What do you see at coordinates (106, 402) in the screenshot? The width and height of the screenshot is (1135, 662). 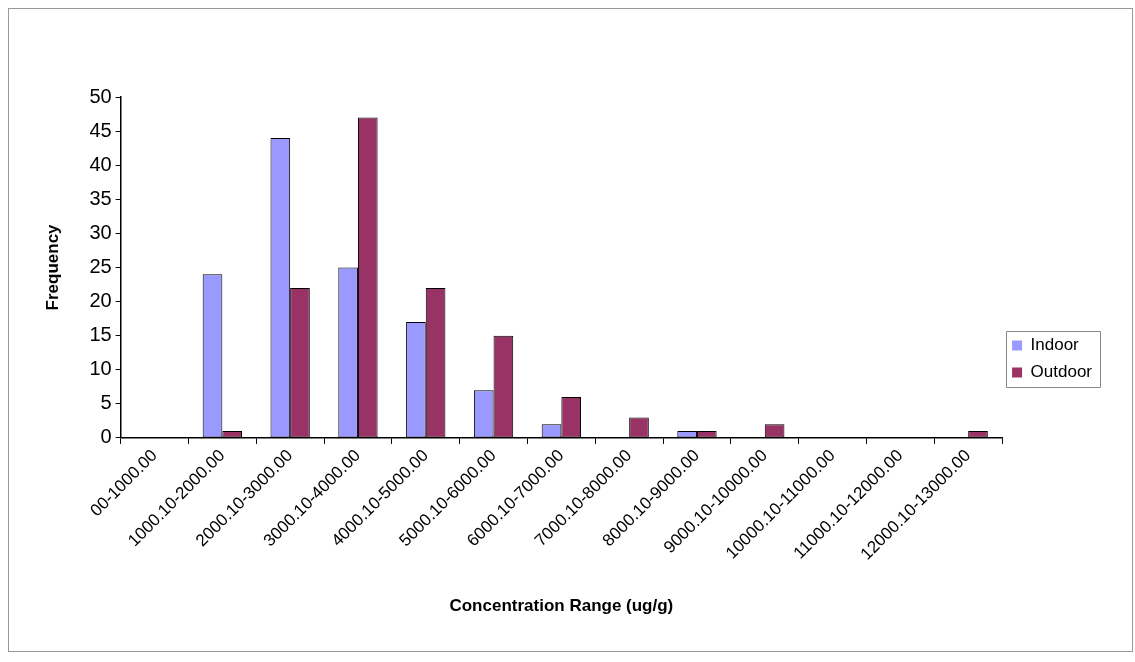 I see `y-tick-label: 5` at bounding box center [106, 402].